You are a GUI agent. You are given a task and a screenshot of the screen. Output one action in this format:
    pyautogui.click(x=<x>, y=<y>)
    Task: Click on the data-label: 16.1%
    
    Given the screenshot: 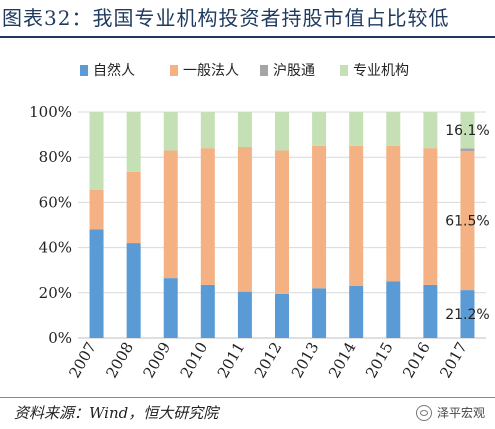 What is the action you would take?
    pyautogui.click(x=467, y=131)
    